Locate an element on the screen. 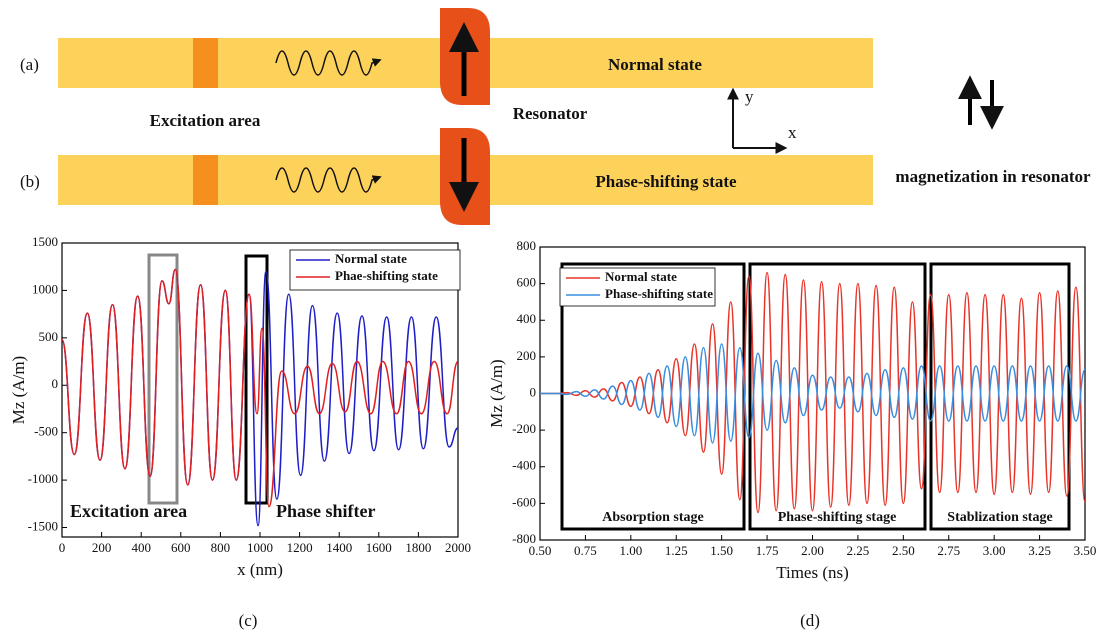 The image size is (1110, 635). annotation: Absorption stage is located at coordinates (653, 517).